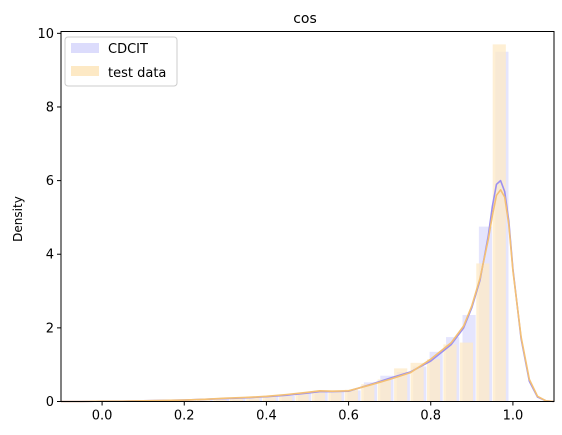 The image size is (562, 435). I want to click on y-tick-label: 10, so click(45, 34).